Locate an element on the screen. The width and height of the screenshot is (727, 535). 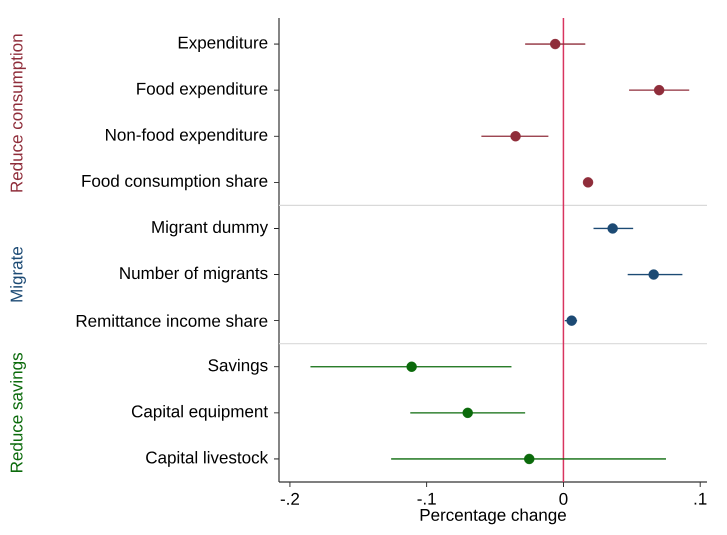
y-tick-label: Remittance income share is located at coordinates (172, 320).